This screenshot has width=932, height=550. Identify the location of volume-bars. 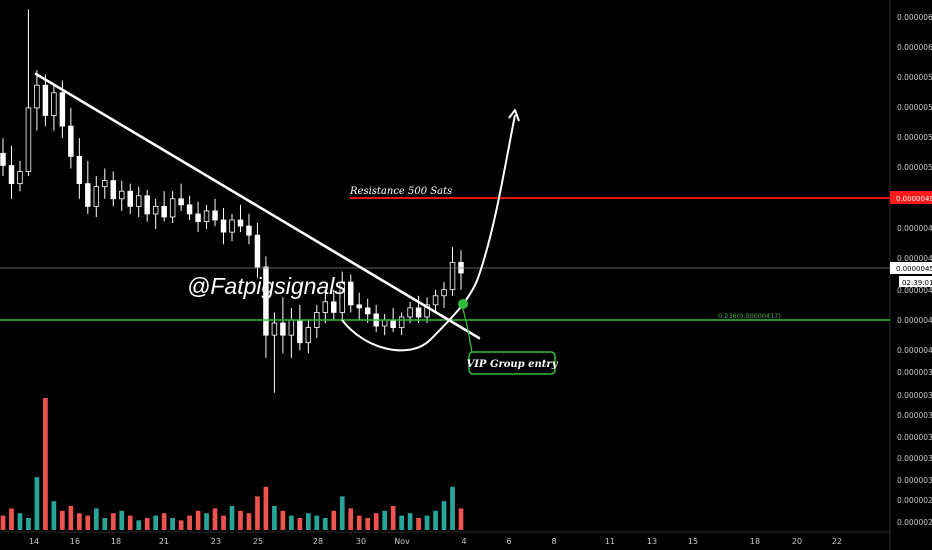
(232, 464).